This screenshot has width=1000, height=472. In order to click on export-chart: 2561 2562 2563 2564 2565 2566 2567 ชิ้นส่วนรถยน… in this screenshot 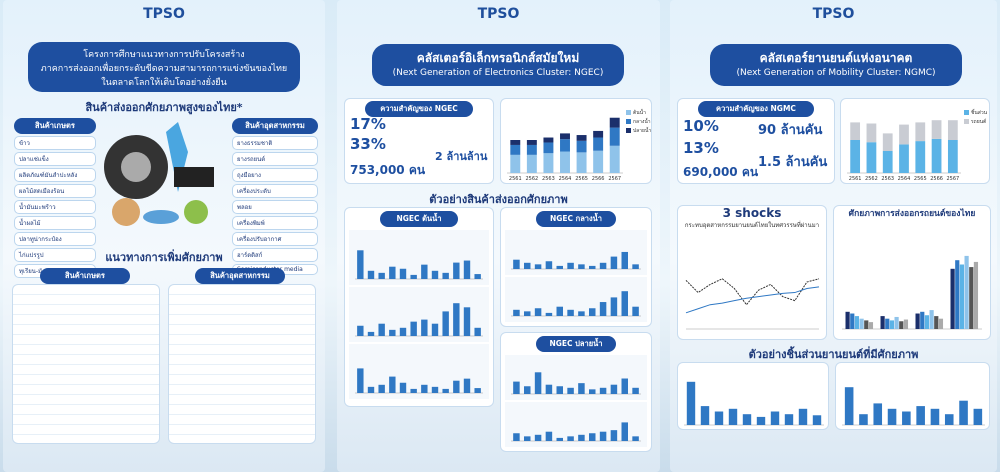, I will do `click(915, 141)`.